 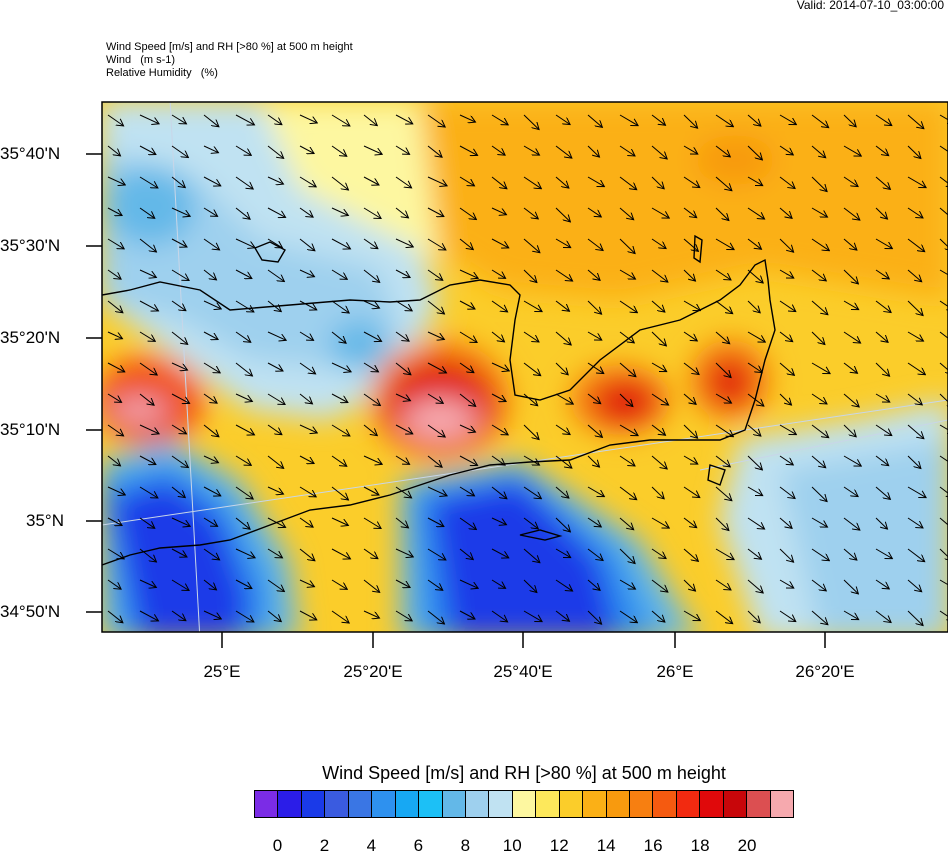 What do you see at coordinates (30, 245) in the screenshot?
I see `lat-label-3530: 35°30'N` at bounding box center [30, 245].